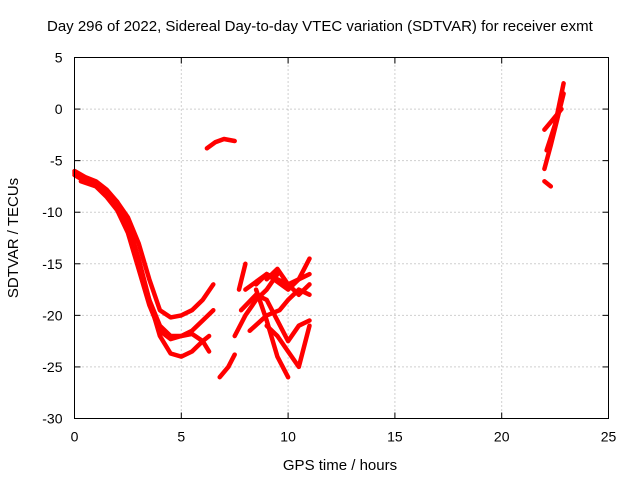 Image resolution: width=640 pixels, height=480 pixels. I want to click on y-axis-title: SDTVAR / TECUs, so click(13, 238).